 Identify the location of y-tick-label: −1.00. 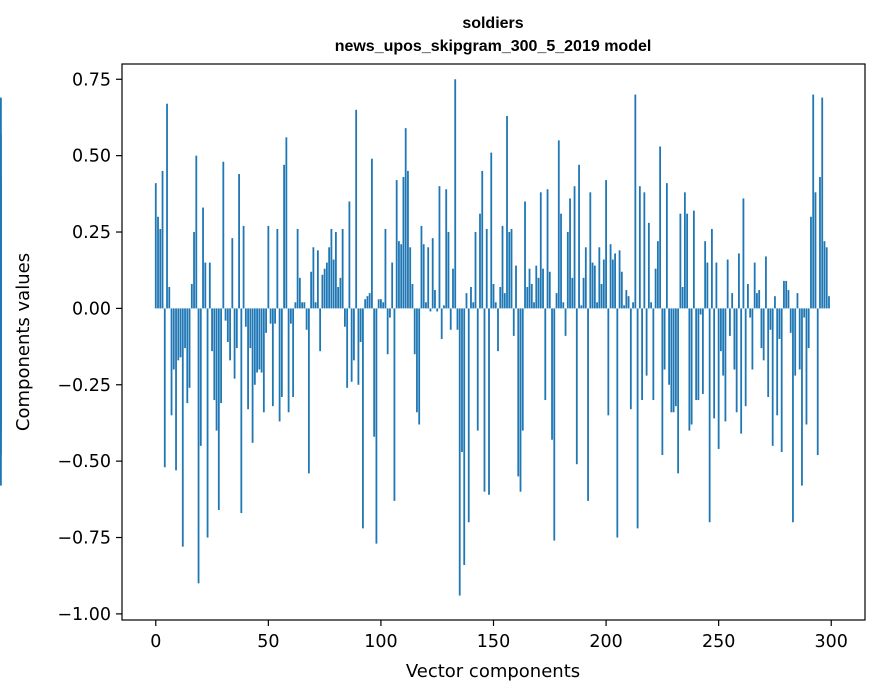
(84, 615).